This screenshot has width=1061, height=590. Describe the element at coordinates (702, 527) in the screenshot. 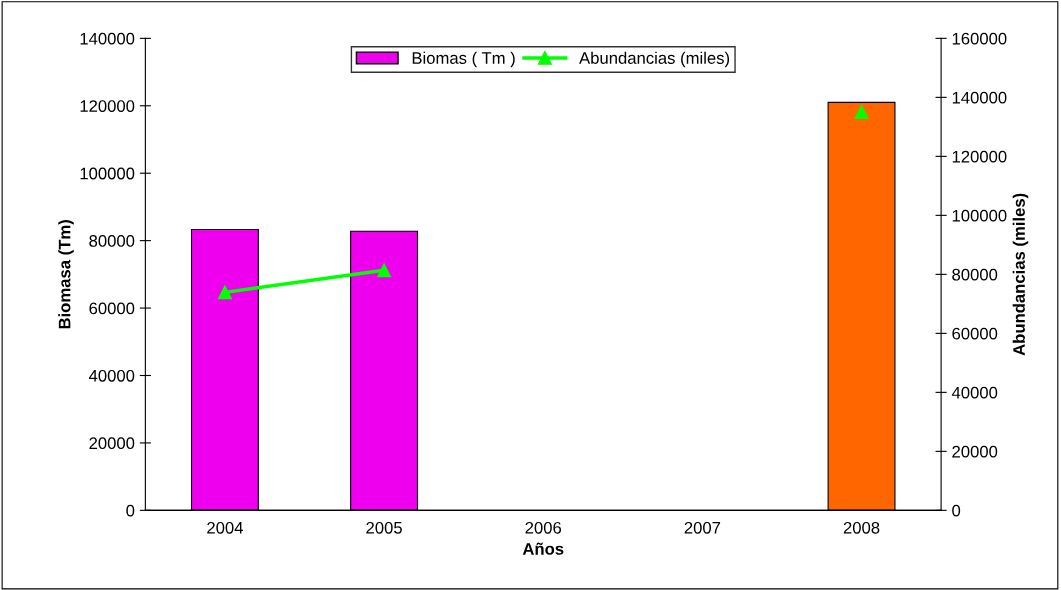

I see `x-tick-label: 2007` at that location.